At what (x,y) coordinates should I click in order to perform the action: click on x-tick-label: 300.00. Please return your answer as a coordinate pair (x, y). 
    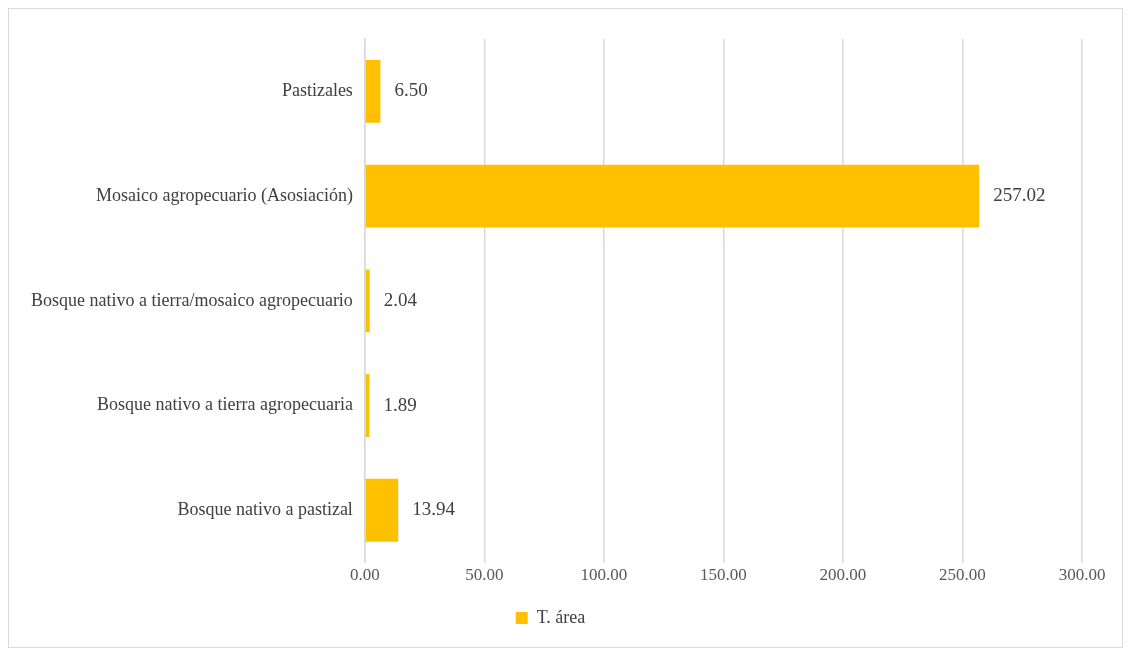
    Looking at the image, I should click on (1082, 575).